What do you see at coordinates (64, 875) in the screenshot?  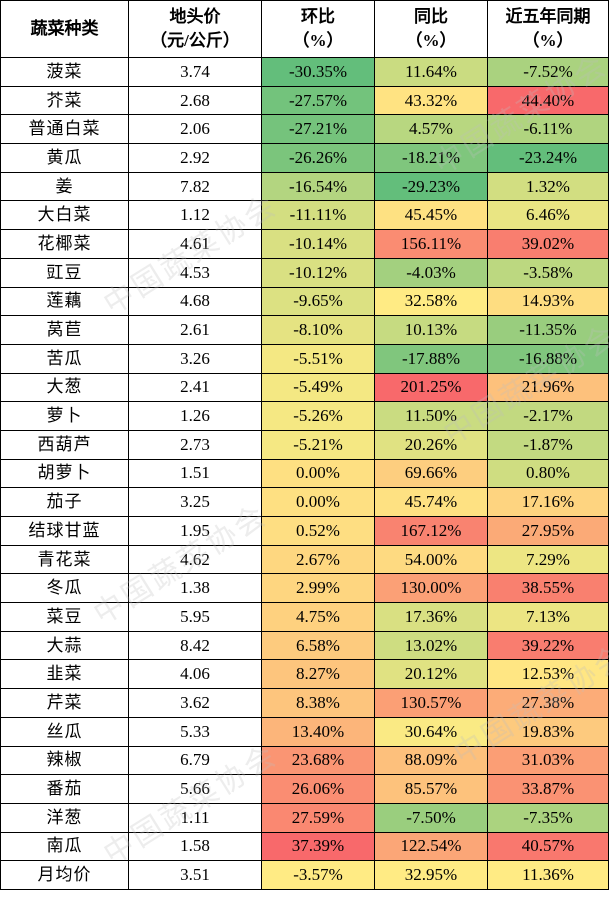 I see `cell-vegetable-name: 月均价` at bounding box center [64, 875].